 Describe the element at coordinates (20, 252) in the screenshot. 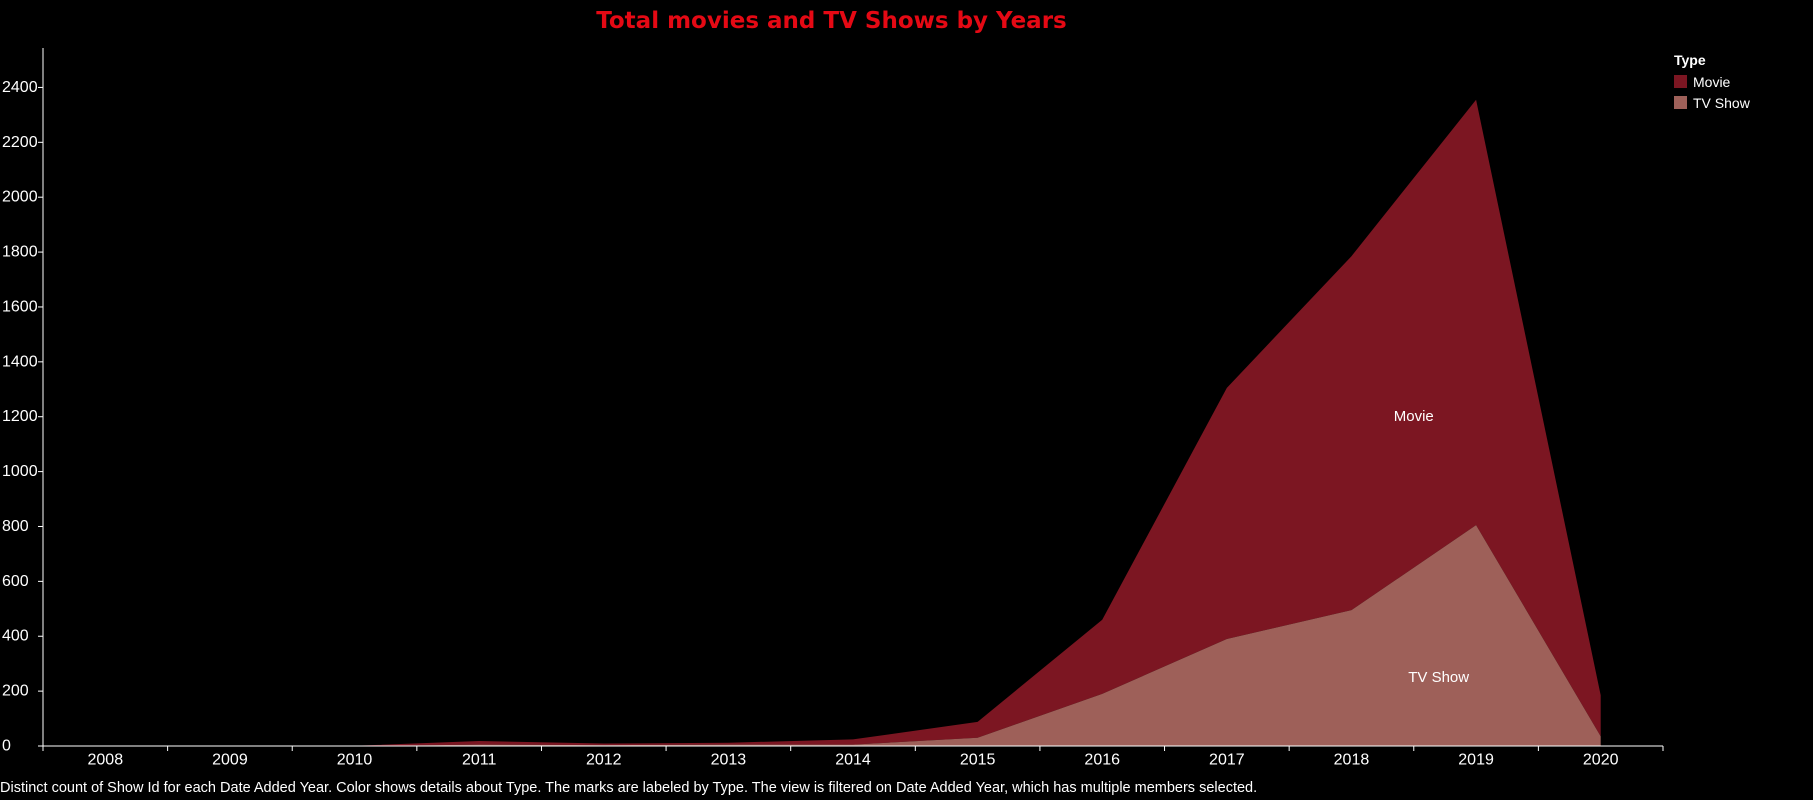

I see `y-tick-label: 1800` at that location.